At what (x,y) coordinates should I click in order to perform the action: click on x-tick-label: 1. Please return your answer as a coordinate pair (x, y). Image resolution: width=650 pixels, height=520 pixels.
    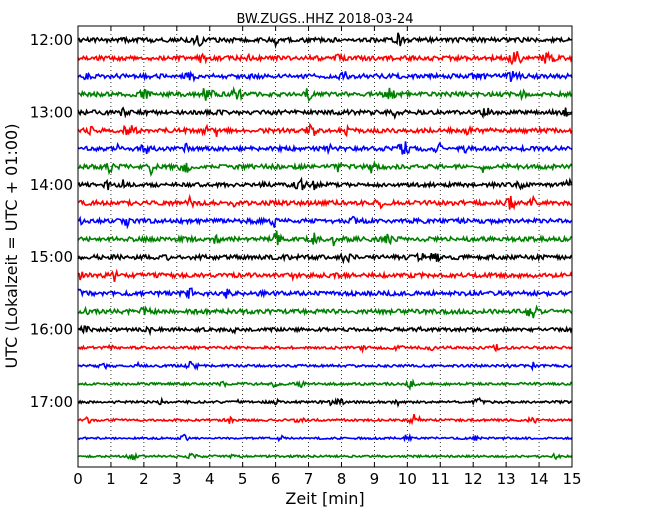
    Looking at the image, I should click on (111, 479).